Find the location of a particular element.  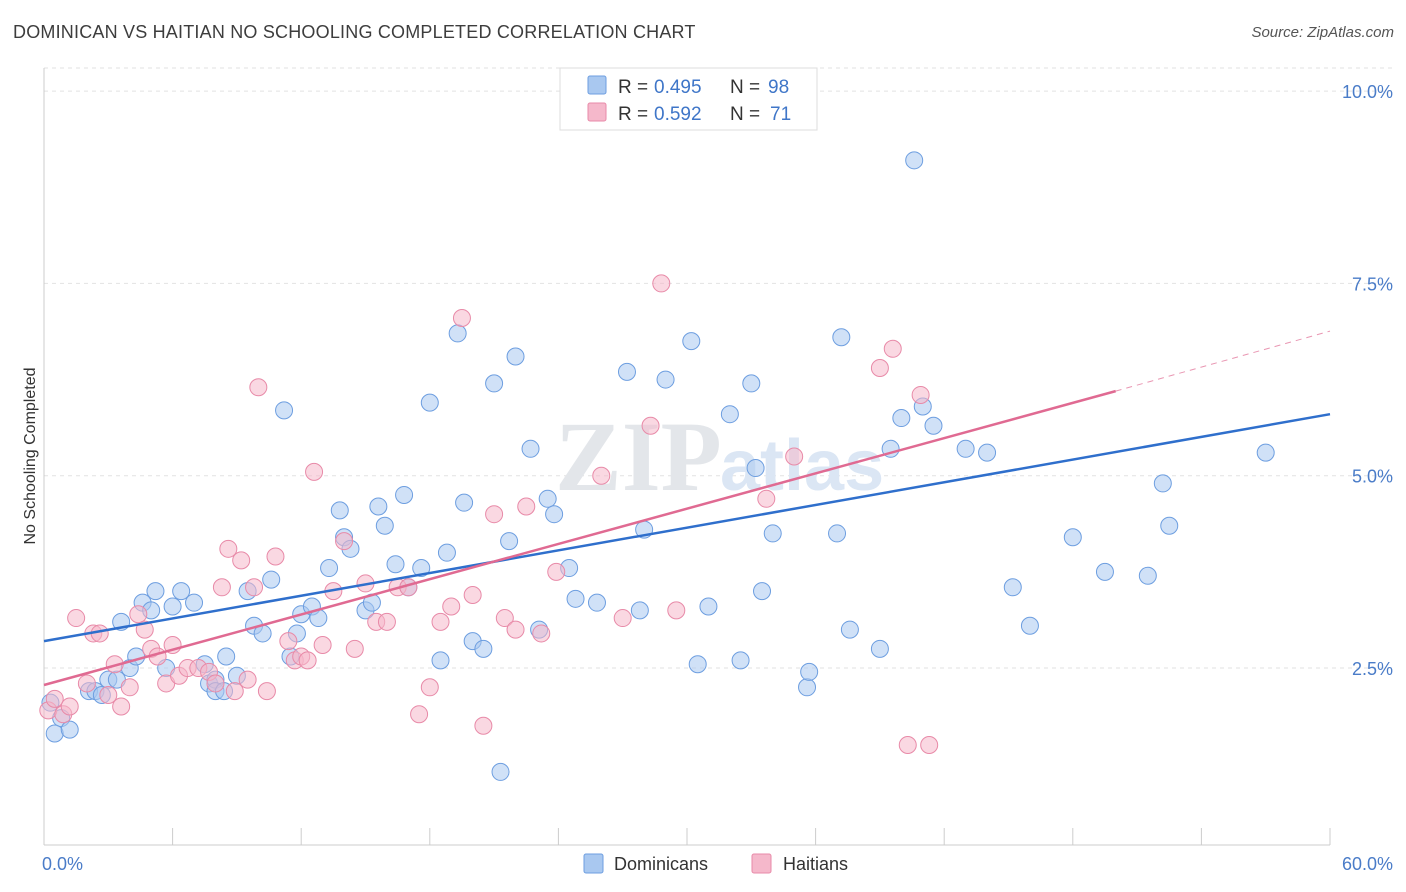

legend-r-label-dominicans: R = is located at coordinates (633, 87).